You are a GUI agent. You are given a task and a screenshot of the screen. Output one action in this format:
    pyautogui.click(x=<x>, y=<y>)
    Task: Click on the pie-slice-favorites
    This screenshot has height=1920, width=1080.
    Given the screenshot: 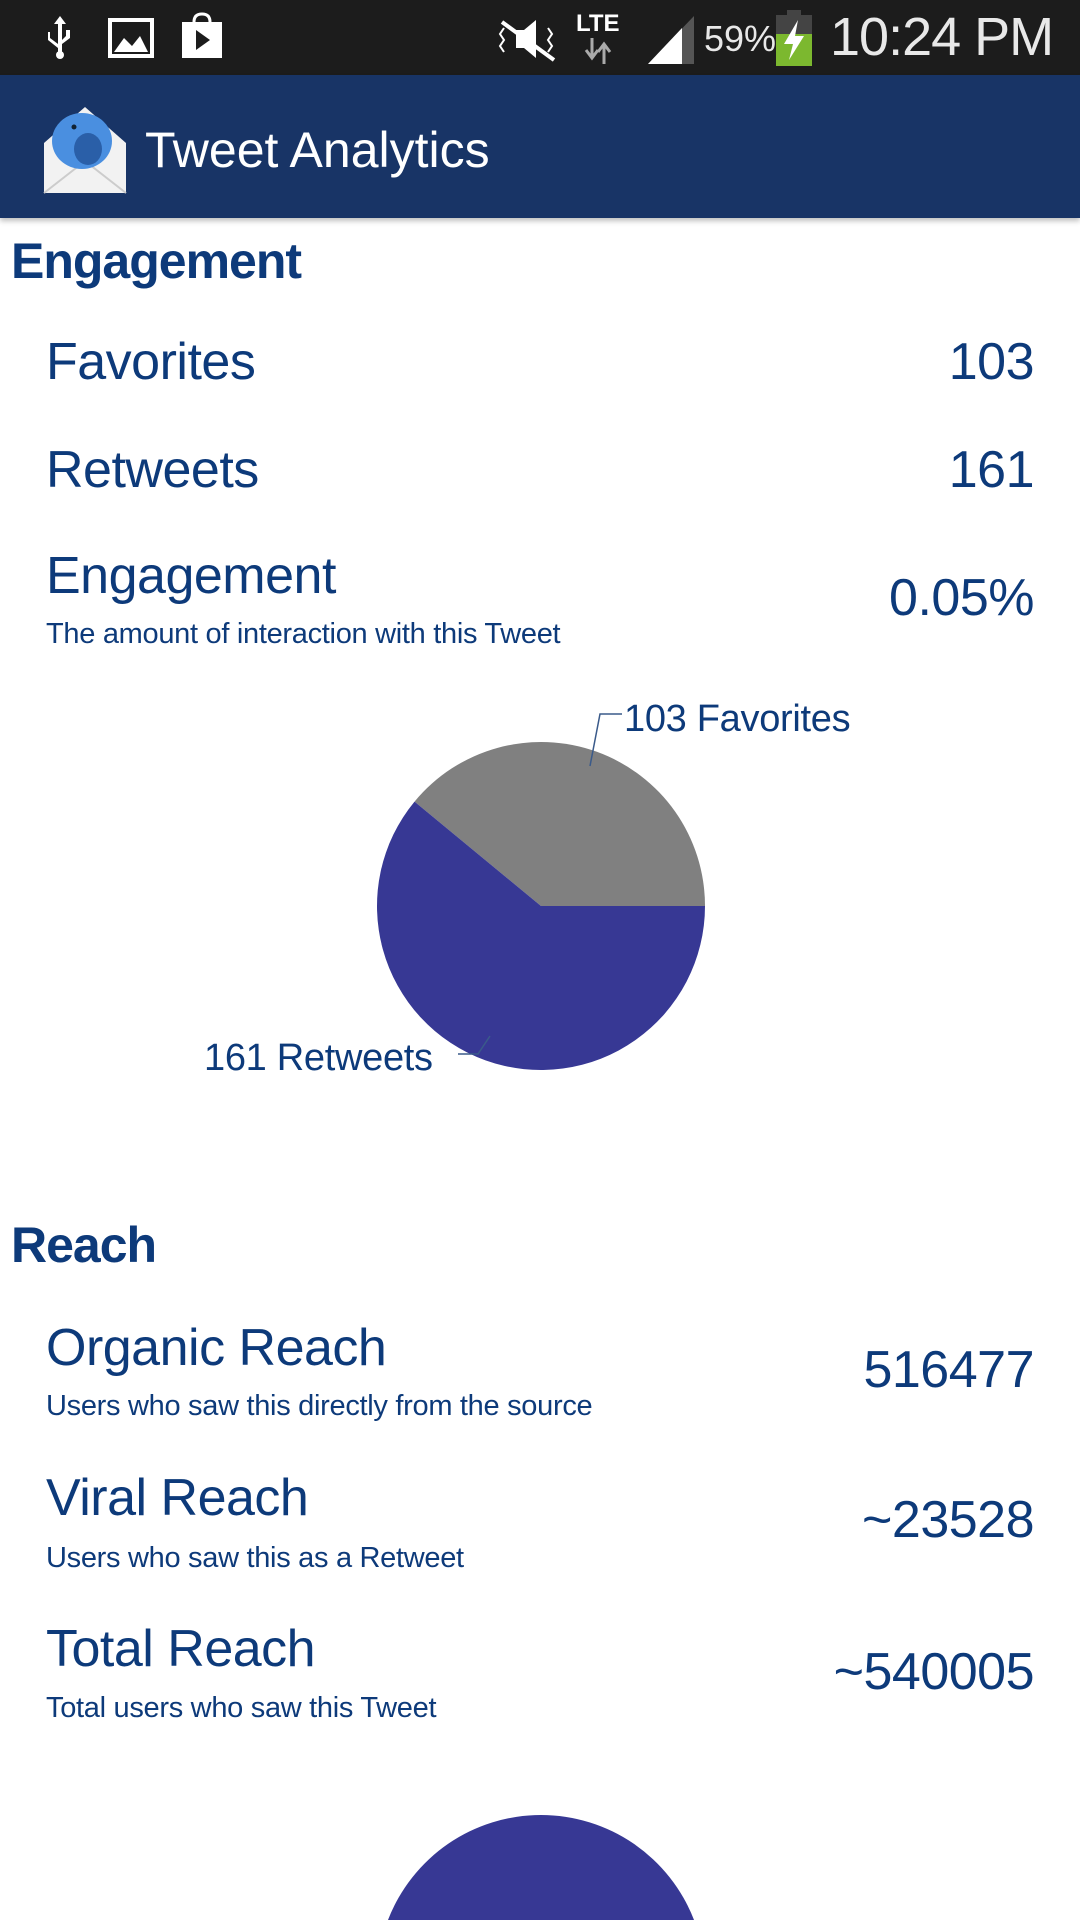 What is the action you would take?
    pyautogui.click(x=559, y=824)
    